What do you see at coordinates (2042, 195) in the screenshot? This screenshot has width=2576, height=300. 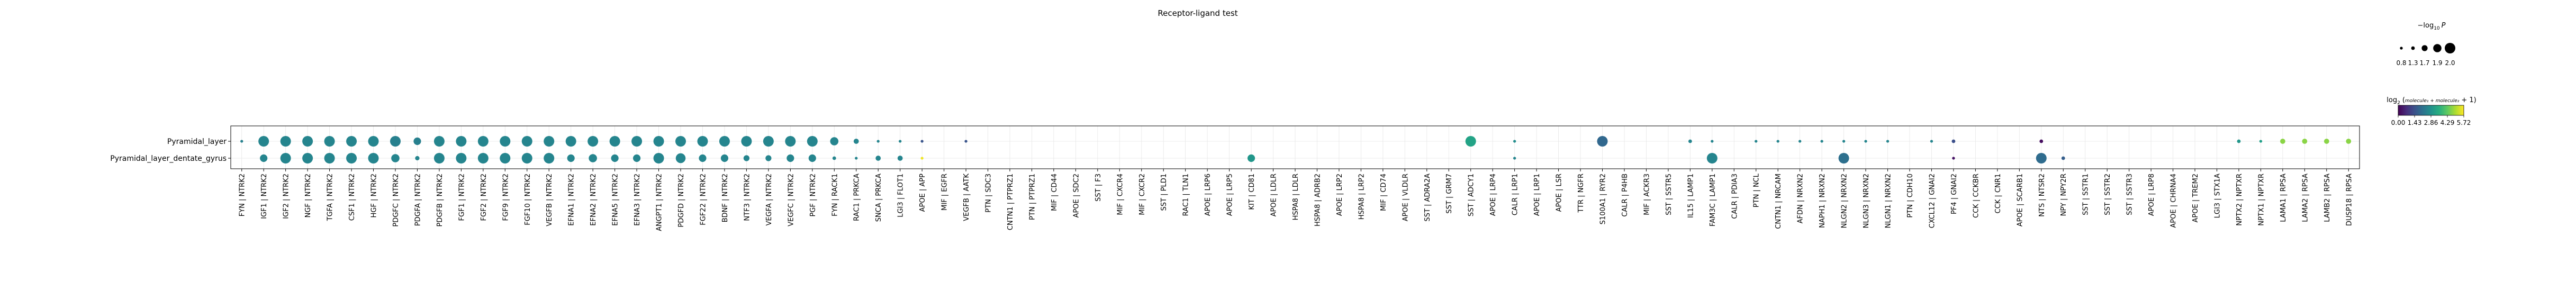 I see `column-label: NTS | NTSR2` at bounding box center [2042, 195].